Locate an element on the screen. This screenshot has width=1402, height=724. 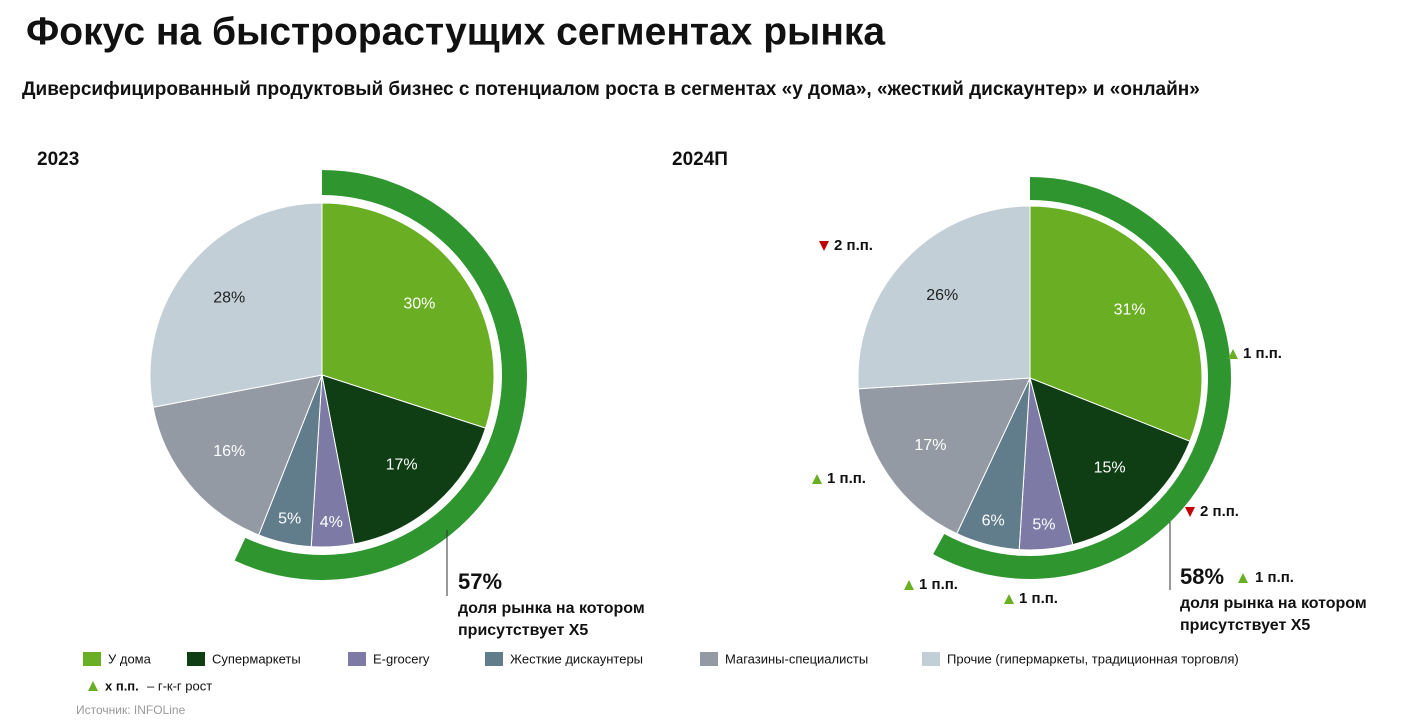
value-label: 26% is located at coordinates (942, 295).